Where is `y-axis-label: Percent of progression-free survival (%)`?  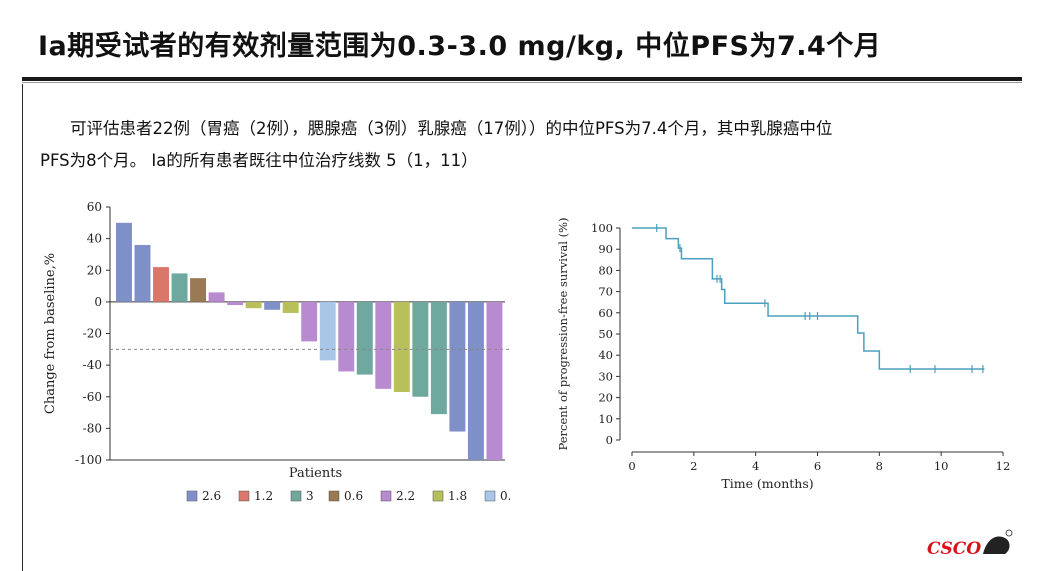
y-axis-label: Percent of progression-free survival (%) is located at coordinates (563, 333).